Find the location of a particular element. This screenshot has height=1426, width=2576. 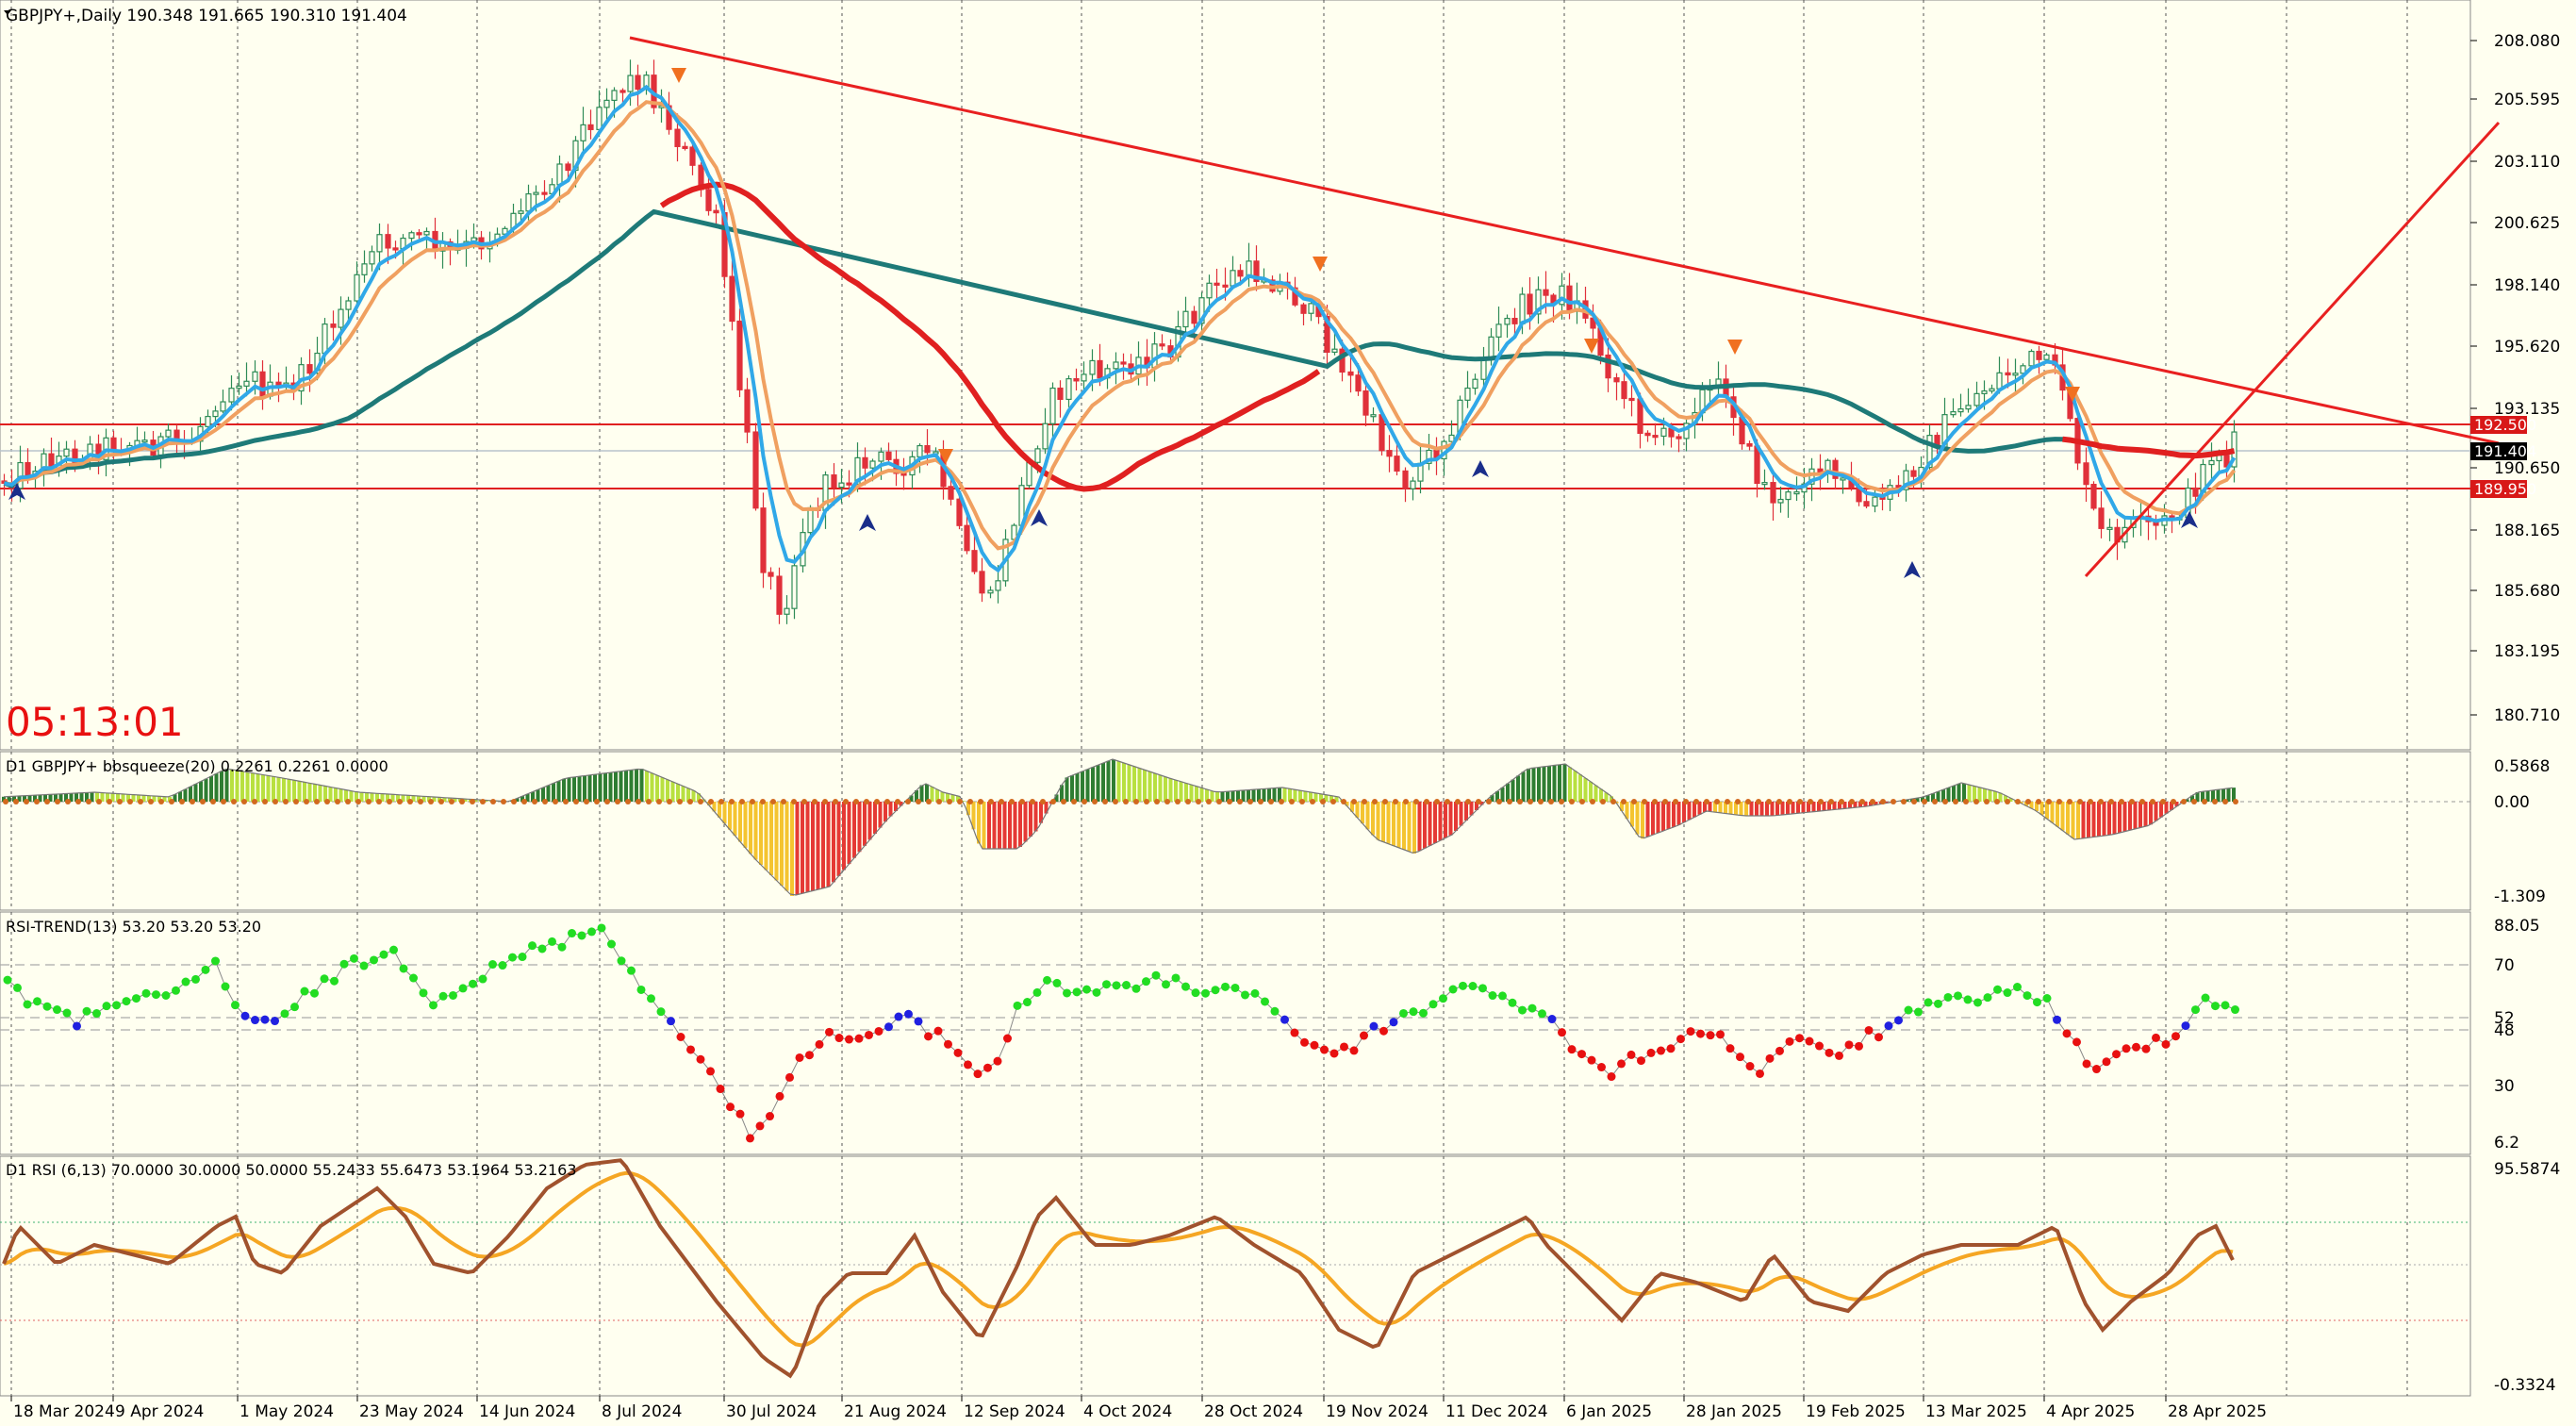

sell-arrow-icon is located at coordinates (945, 457).